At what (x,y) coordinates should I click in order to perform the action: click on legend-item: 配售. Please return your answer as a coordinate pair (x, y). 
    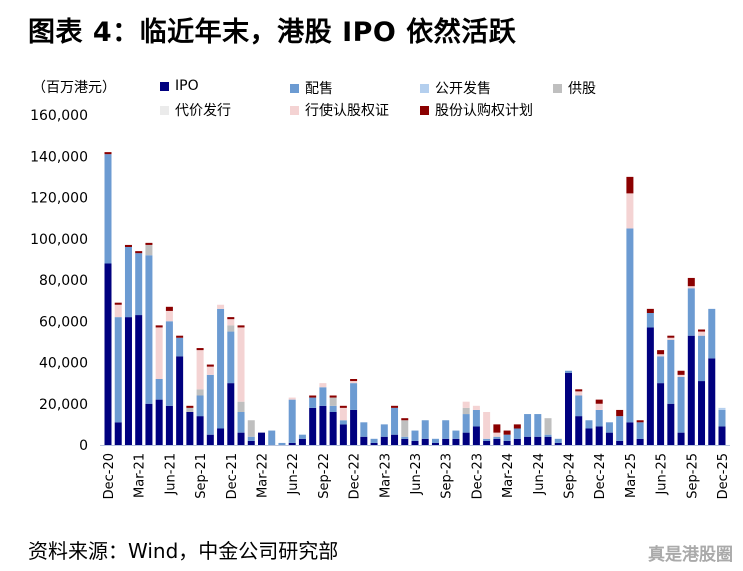
    Looking at the image, I should click on (311, 88).